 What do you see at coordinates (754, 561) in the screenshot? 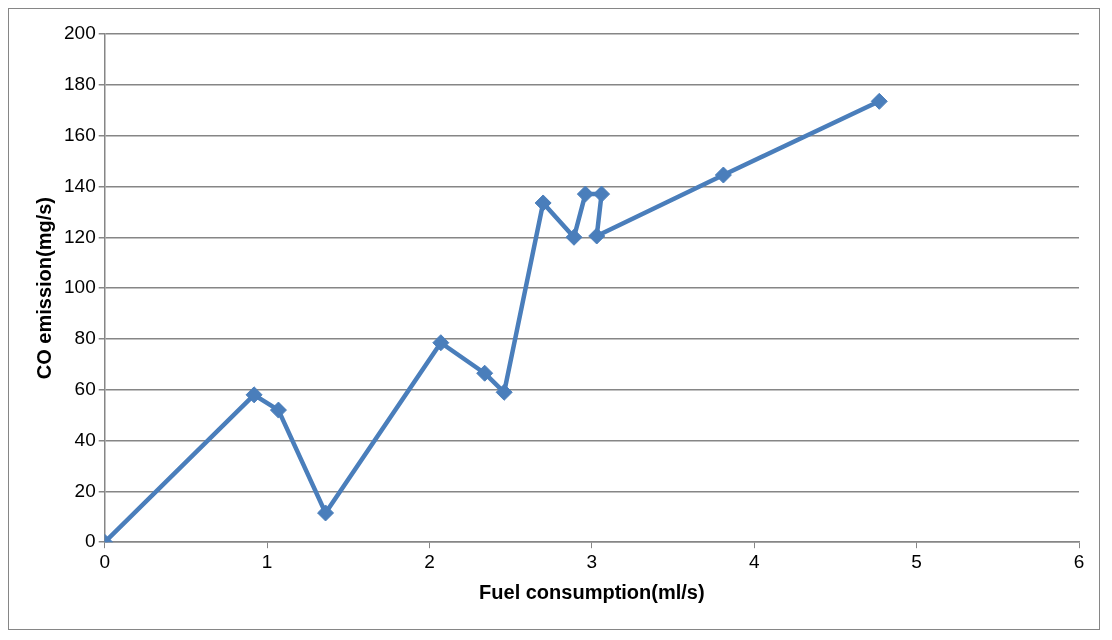
I see `x-tick-label: 4` at bounding box center [754, 561].